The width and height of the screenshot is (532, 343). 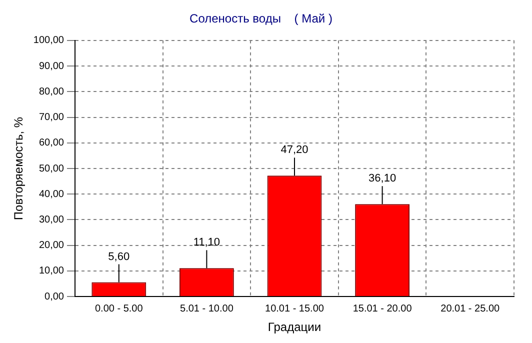 I want to click on x-axis-title: Градации, so click(x=295, y=327).